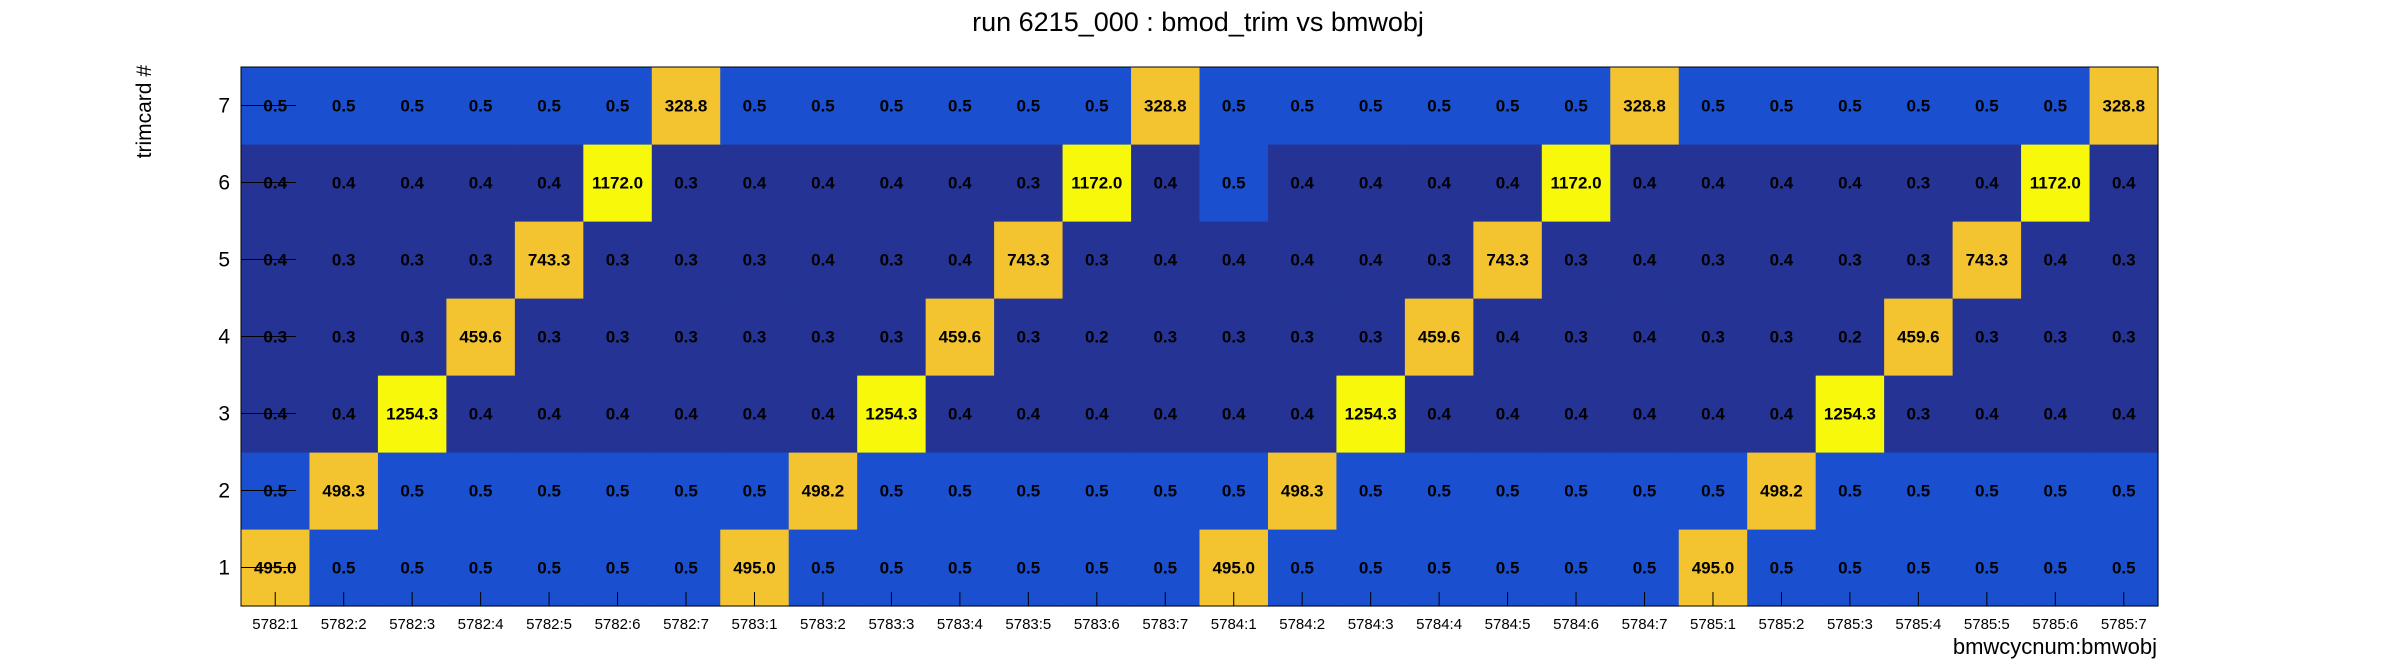 The width and height of the screenshot is (2396, 672). I want to click on x-tick-label: 5785:7, so click(2124, 624).